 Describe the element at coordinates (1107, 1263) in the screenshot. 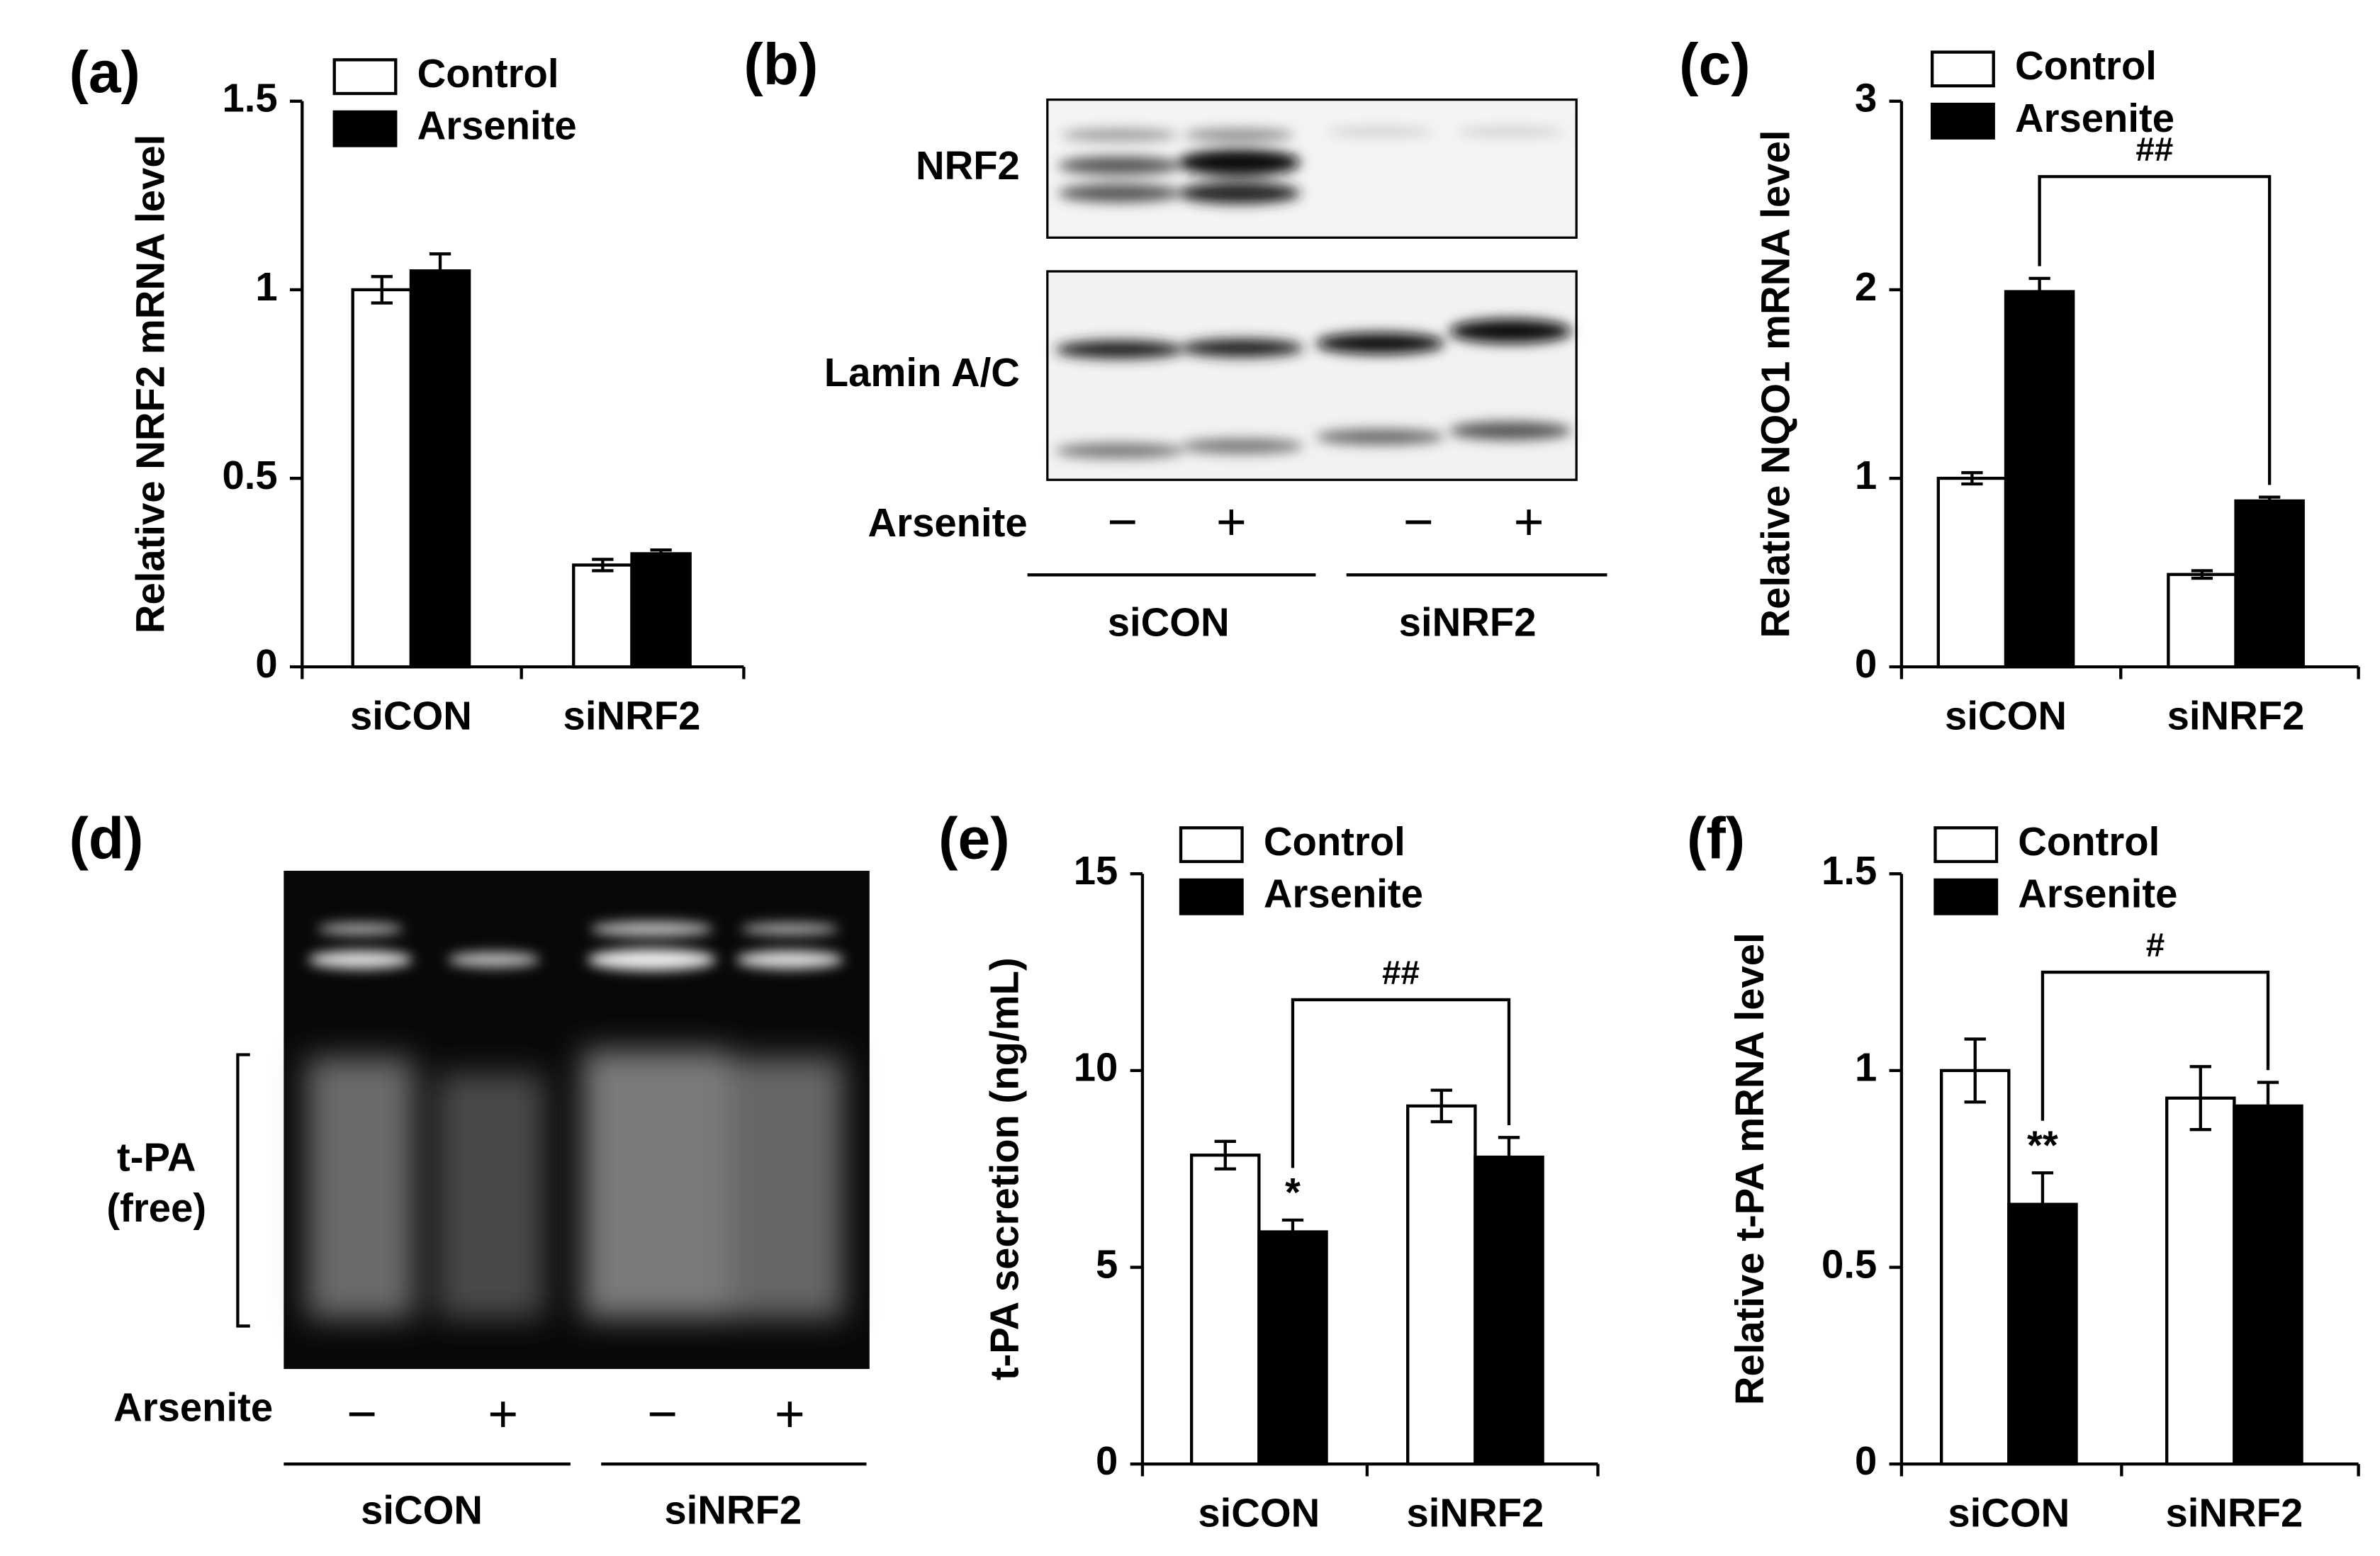

I see `y-tick-label: 5` at that location.